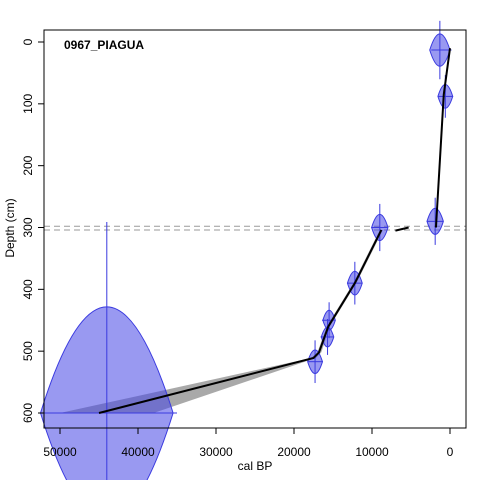  What do you see at coordinates (28, 41) in the screenshot?
I see `y-tick-label: 0` at bounding box center [28, 41].